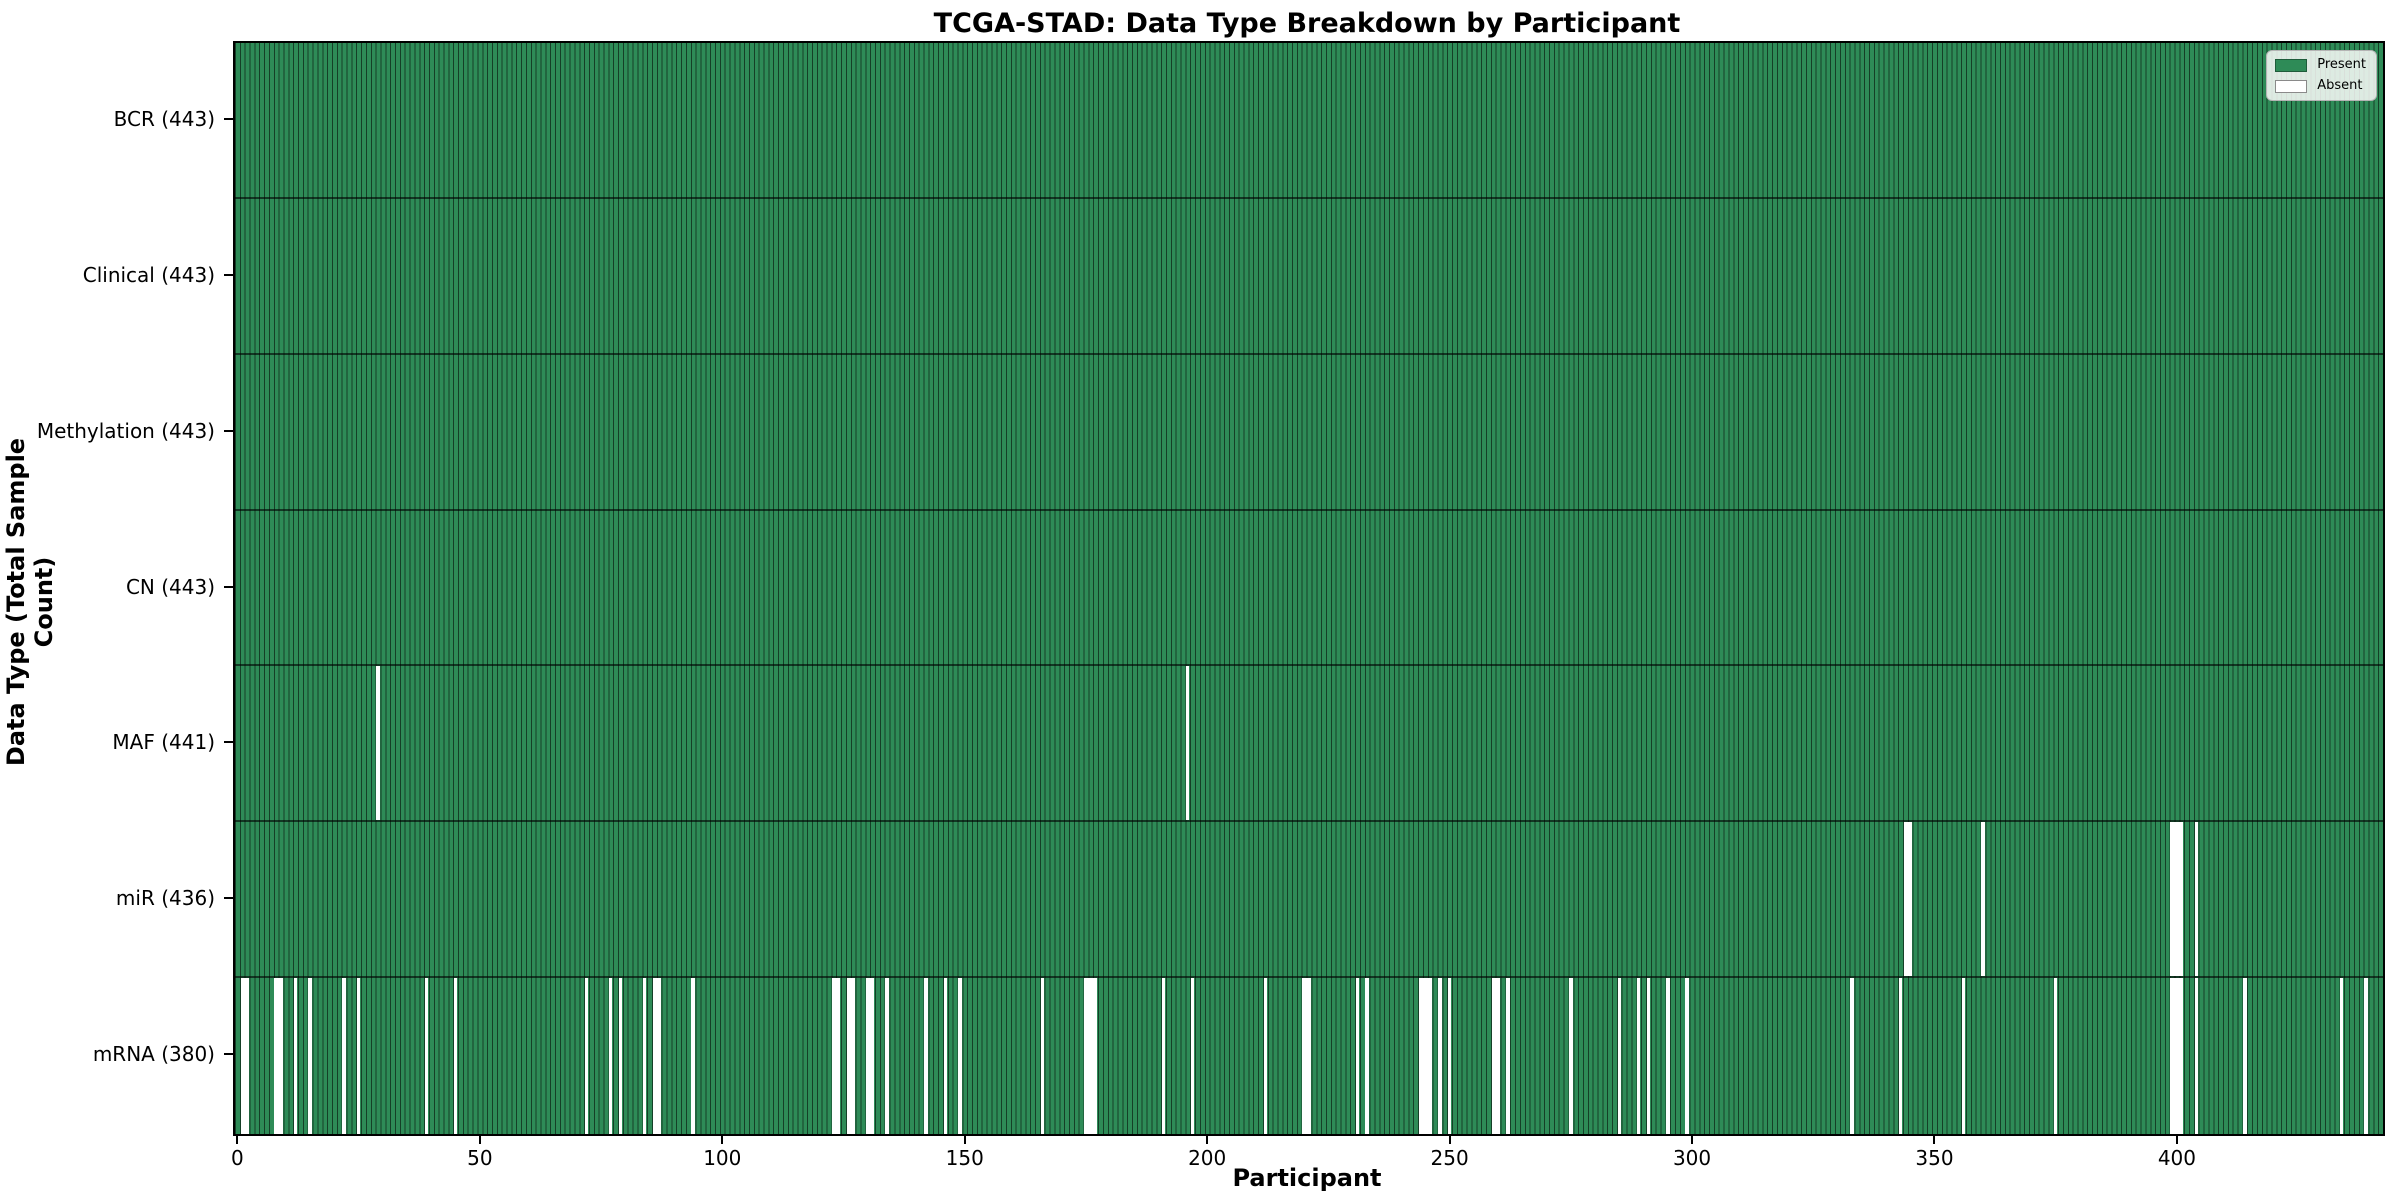 This screenshot has width=2400, height=1200. What do you see at coordinates (1309, 900) in the screenshot?
I see `row-miR` at bounding box center [1309, 900].